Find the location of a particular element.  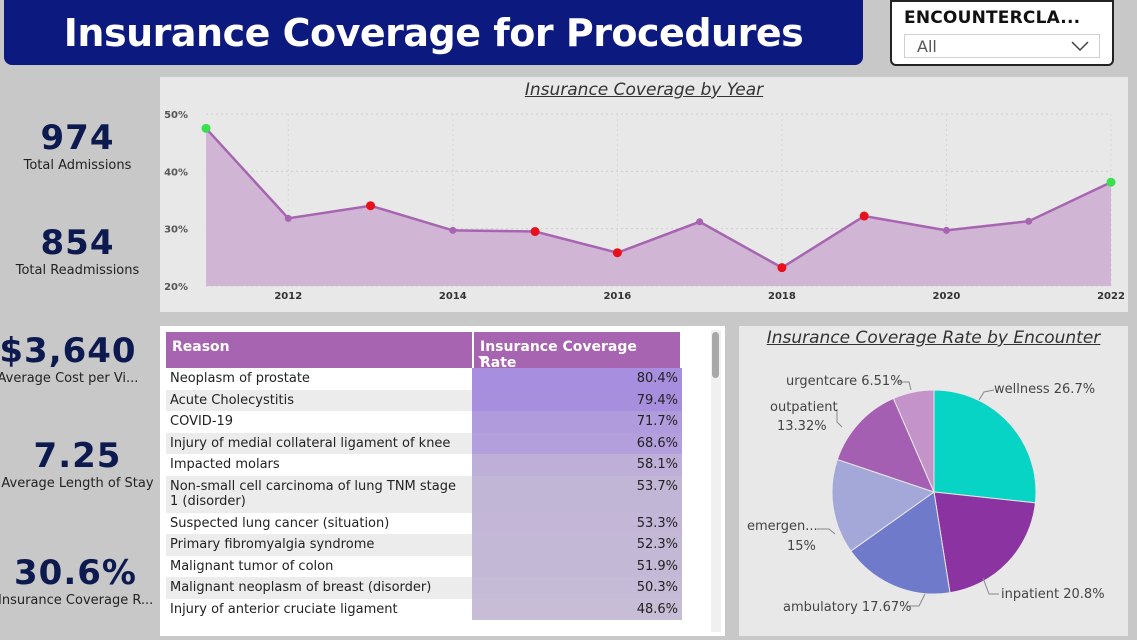

cell-coverage-rate: 58.1% is located at coordinates (577, 465).